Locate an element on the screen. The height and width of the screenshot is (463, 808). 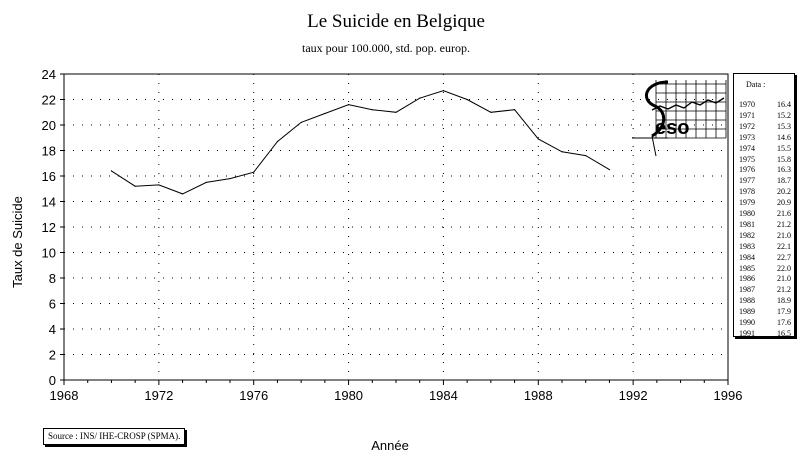
series-line is located at coordinates (360, 142).